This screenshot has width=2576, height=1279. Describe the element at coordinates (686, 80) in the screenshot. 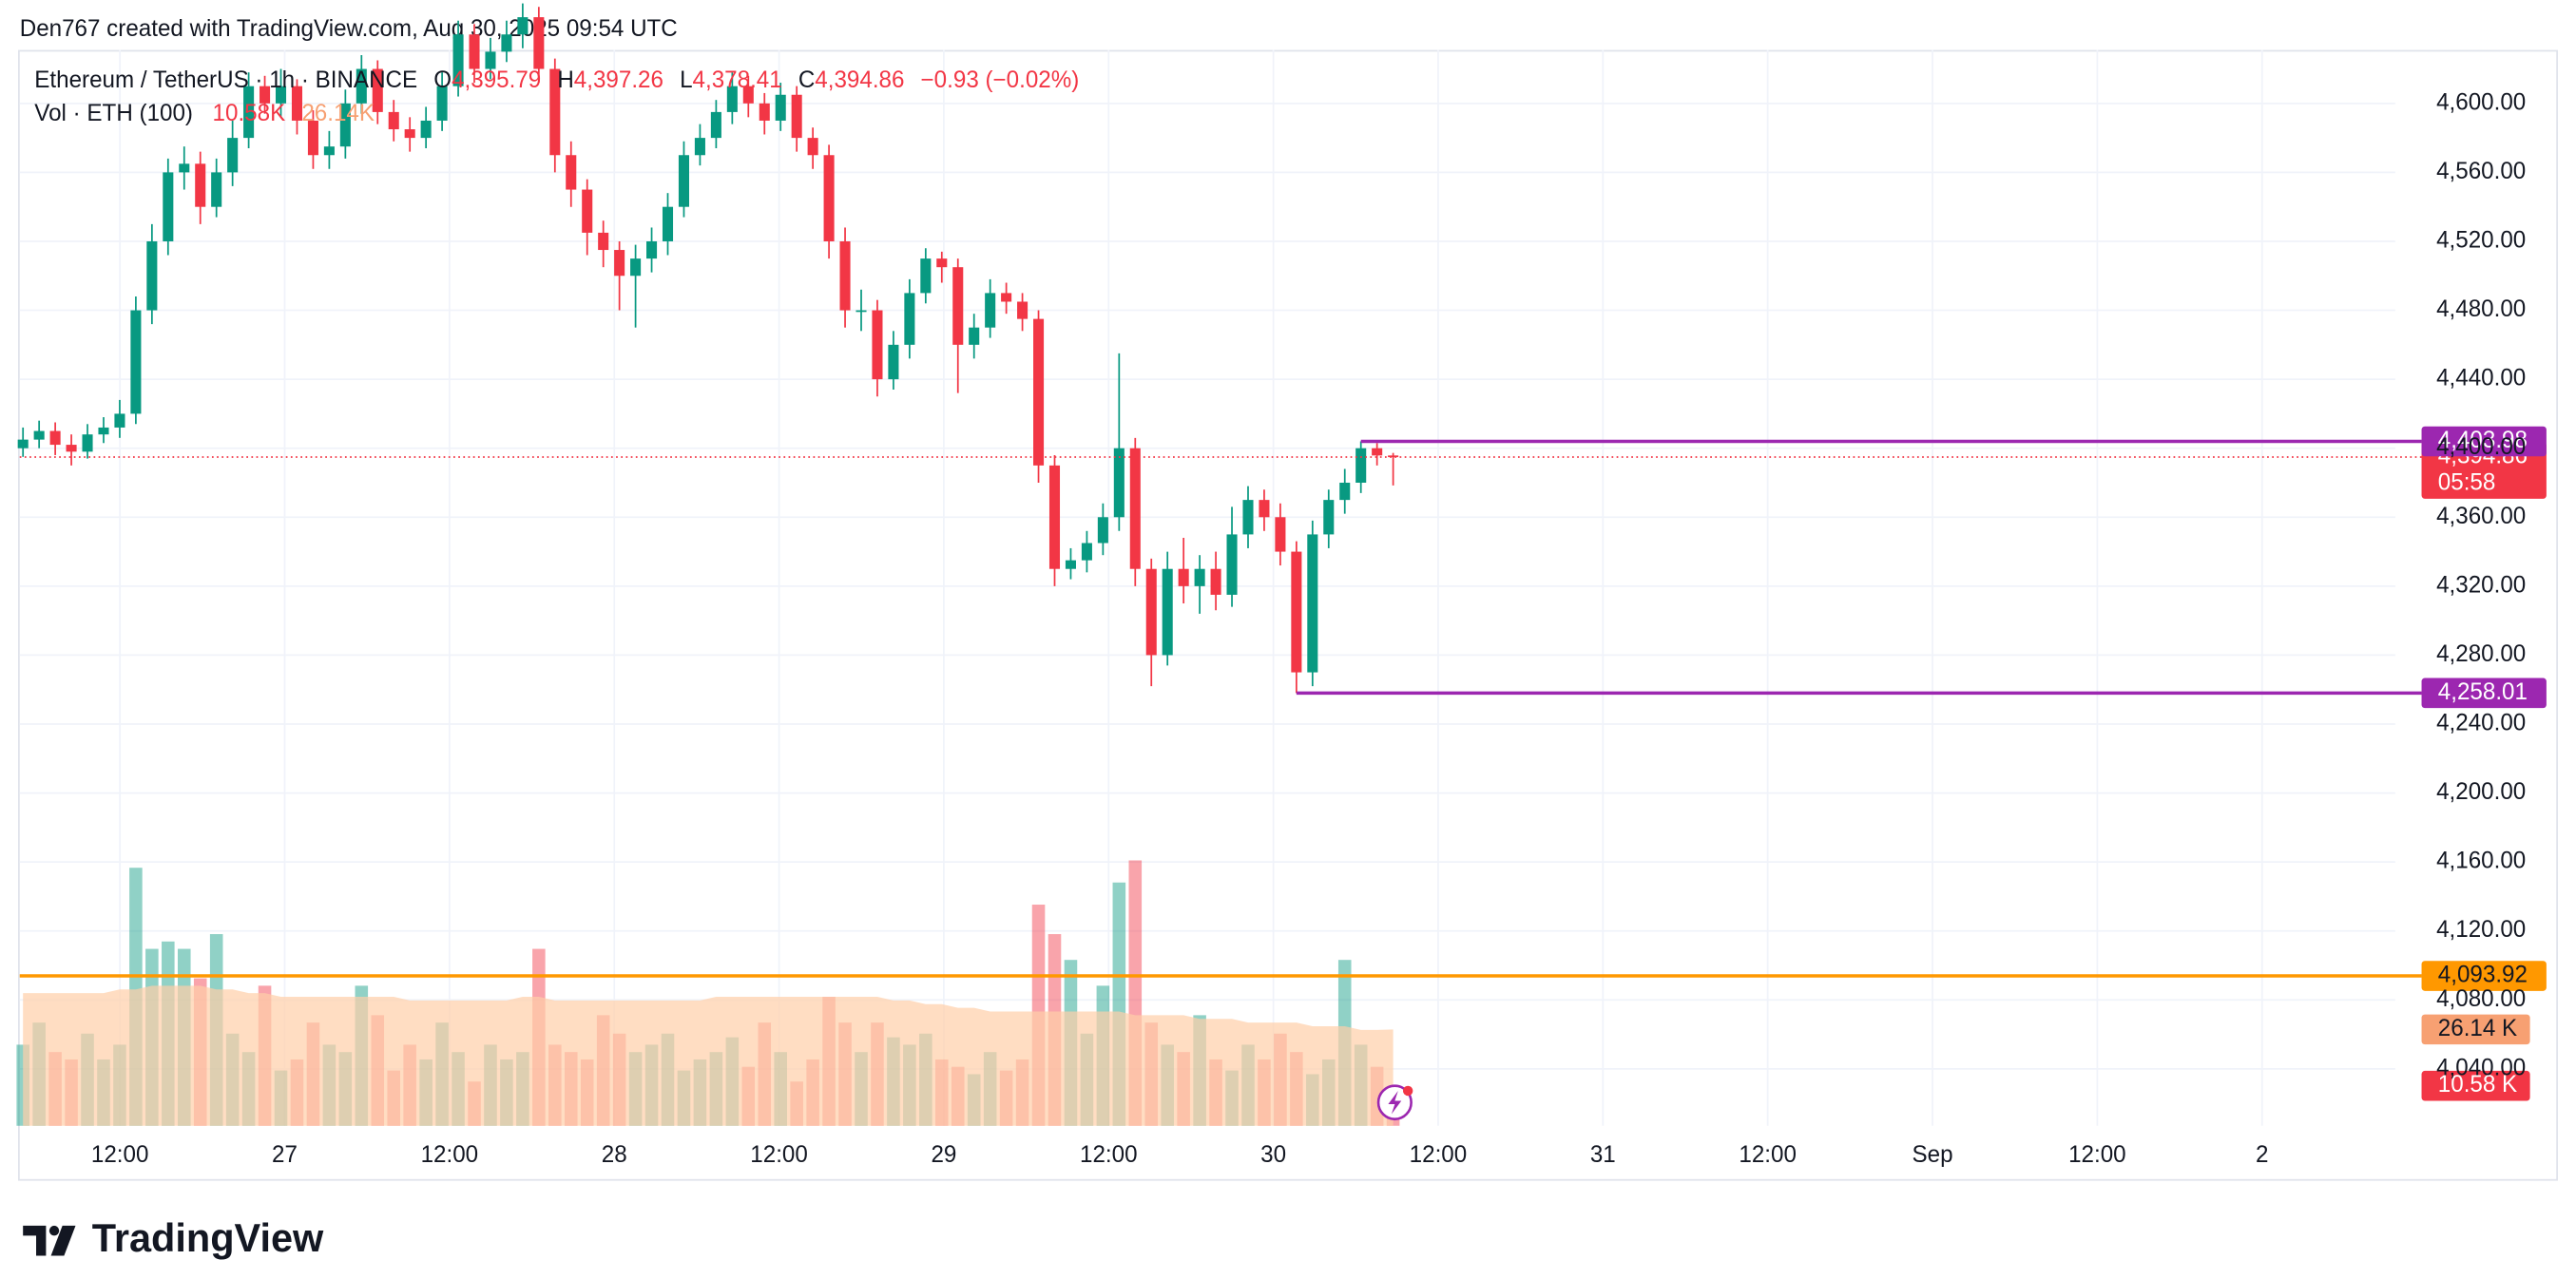

I see `l-key: L` at that location.